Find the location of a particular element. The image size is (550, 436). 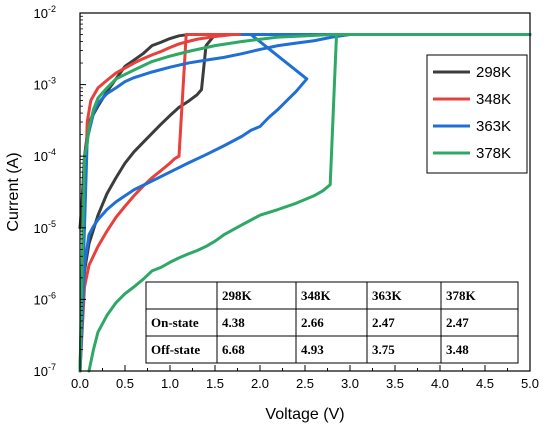

table-header-cell: 378K is located at coordinates (461, 295).